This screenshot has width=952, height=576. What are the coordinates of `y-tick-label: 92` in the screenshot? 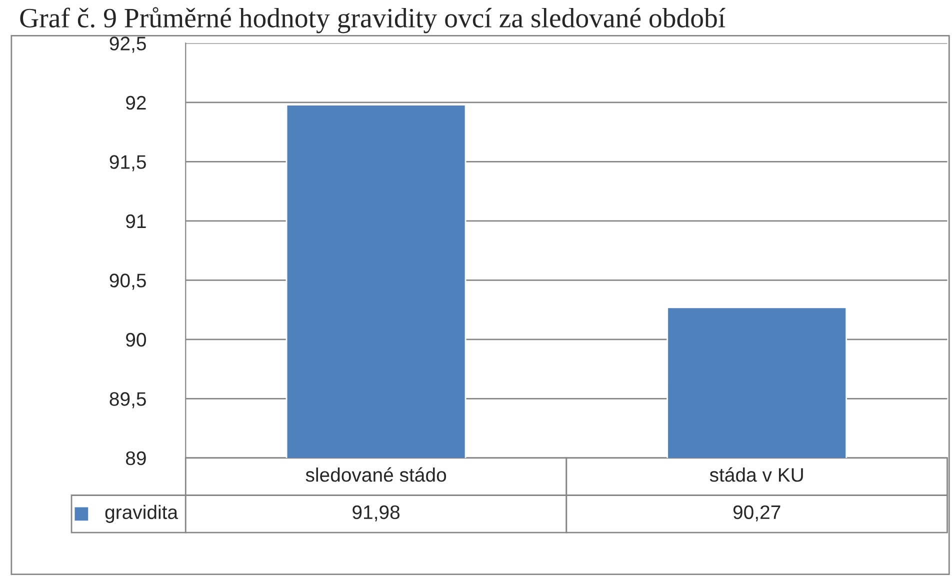 It's located at (136, 103).